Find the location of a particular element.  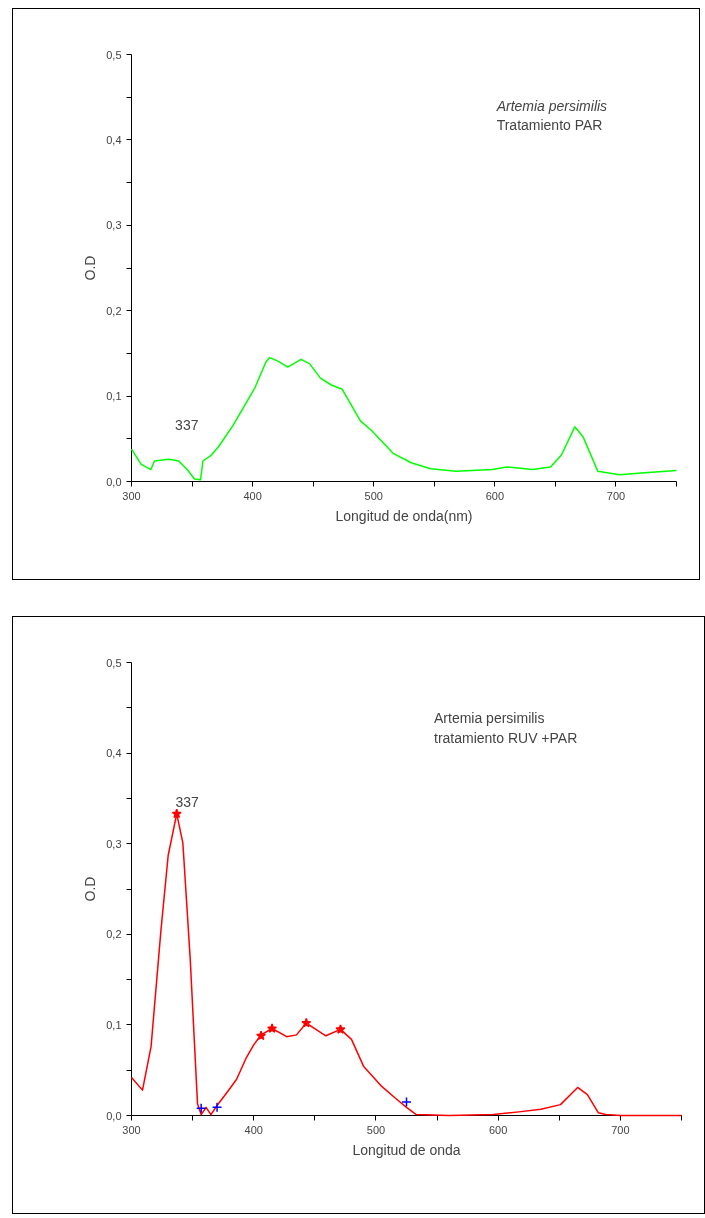

x-axis-title: Longitud de onda is located at coordinates (406, 1149).